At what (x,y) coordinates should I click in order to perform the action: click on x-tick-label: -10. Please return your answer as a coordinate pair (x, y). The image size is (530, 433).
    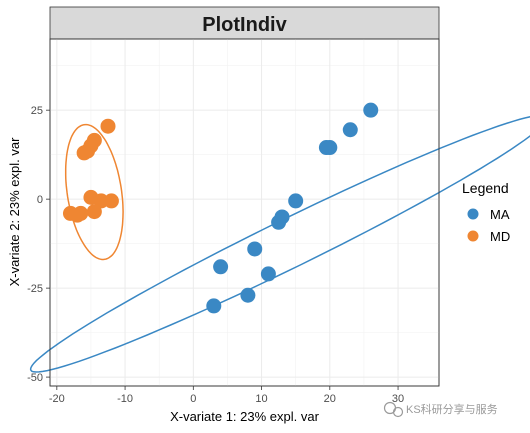
    Looking at the image, I should click on (125, 399).